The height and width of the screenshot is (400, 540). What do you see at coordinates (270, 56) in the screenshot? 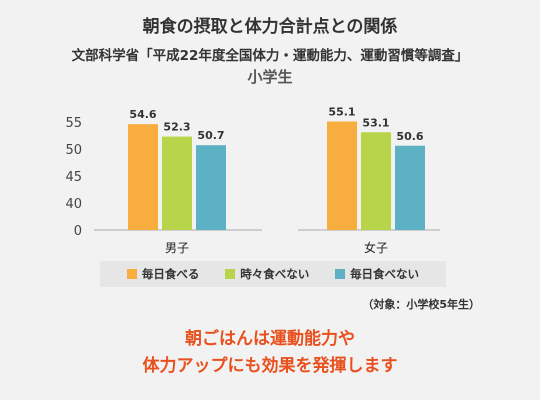
I see `chart-source: 文部科学省「平成22年度全国体力・運動能力、運動習慣等調査」` at bounding box center [270, 56].